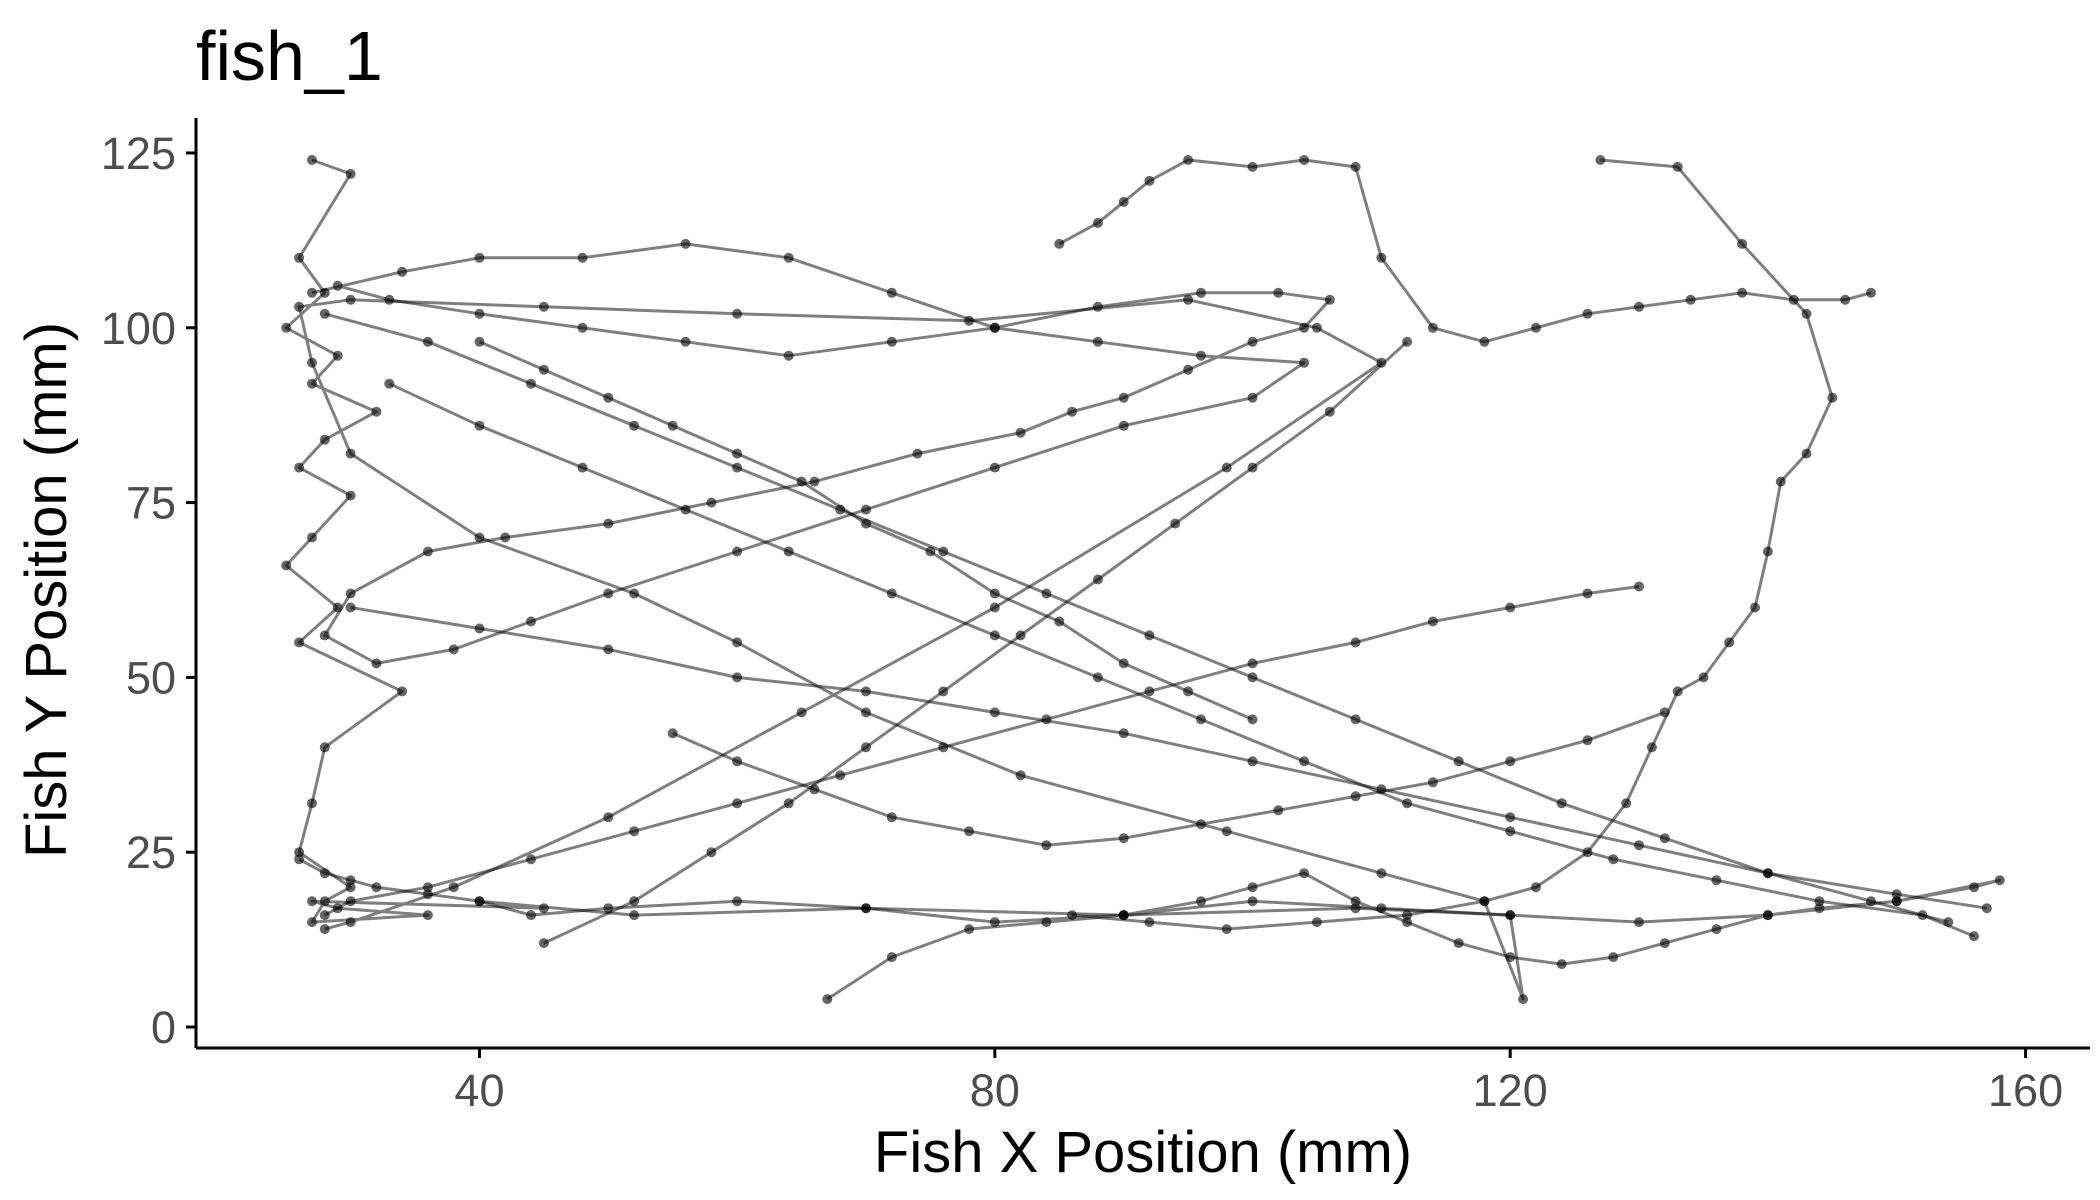 This screenshot has height=1200, width=2100. Describe the element at coordinates (1258, 1082) in the screenshot. I see `x-axis-ticks: 40 80 120 160` at that location.